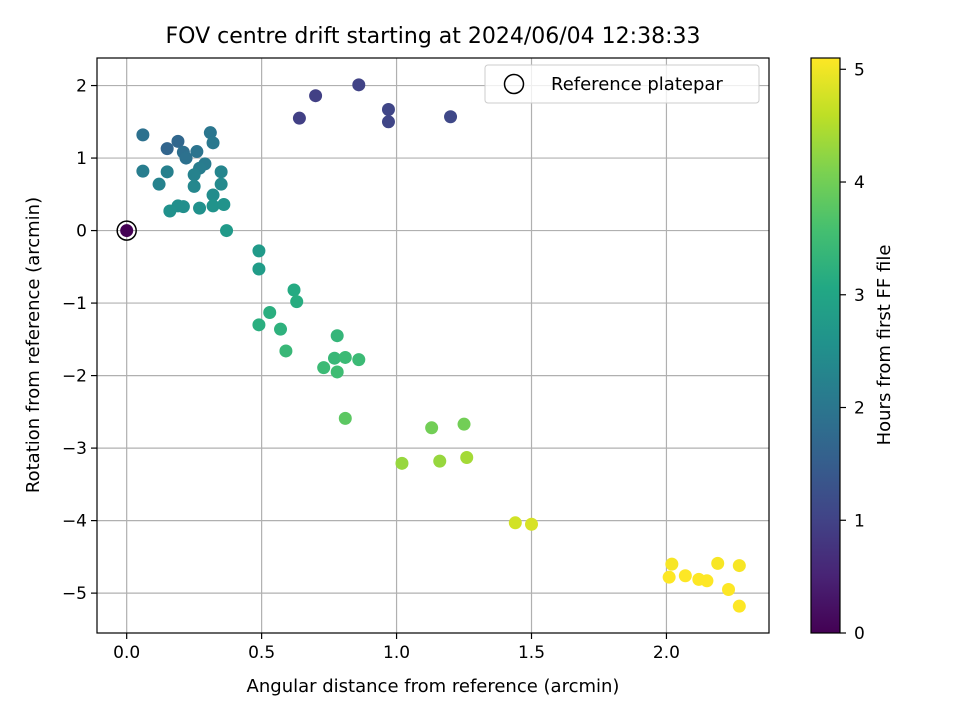 The image size is (960, 720). I want to click on y-tick-label: −2, so click(74, 377).